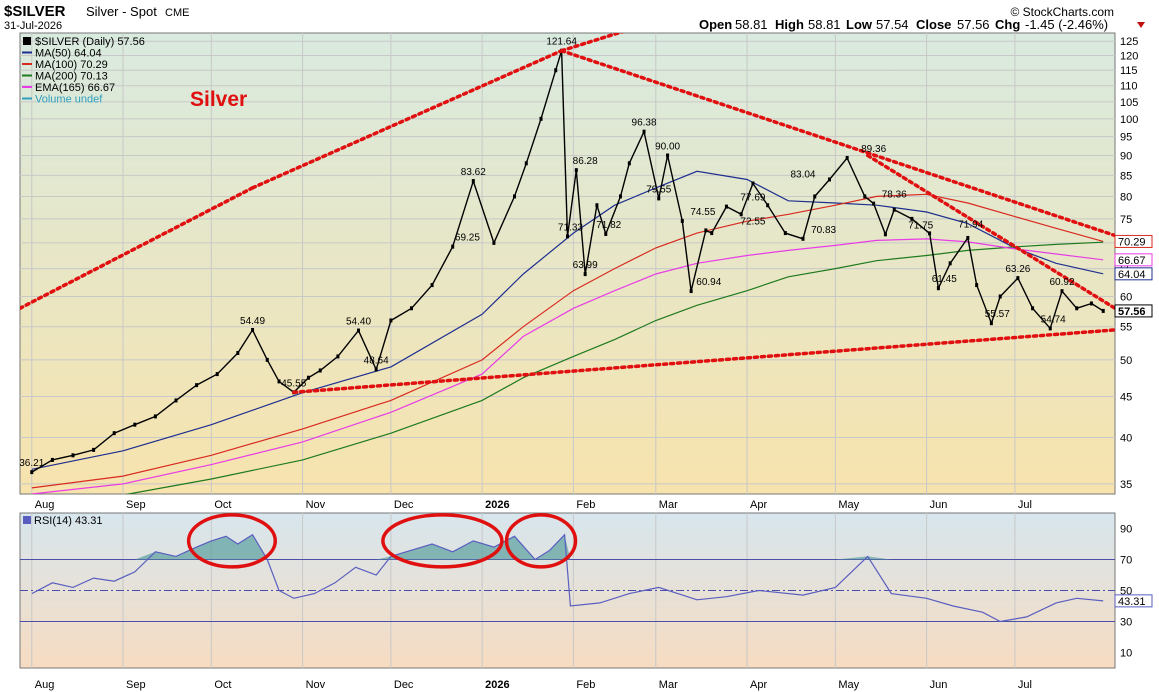 The image size is (1159, 692). Describe the element at coordinates (567, 578) in the screenshot. I see `rsi-line` at that location.